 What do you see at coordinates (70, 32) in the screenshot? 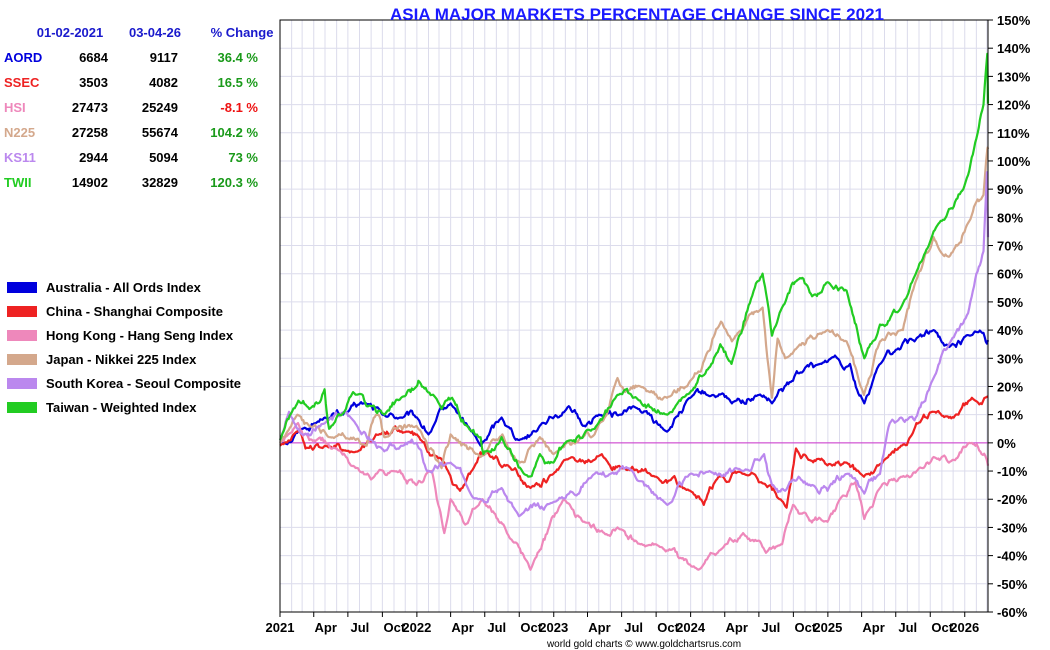
I see `table-header: 01-02-2021` at bounding box center [70, 32].